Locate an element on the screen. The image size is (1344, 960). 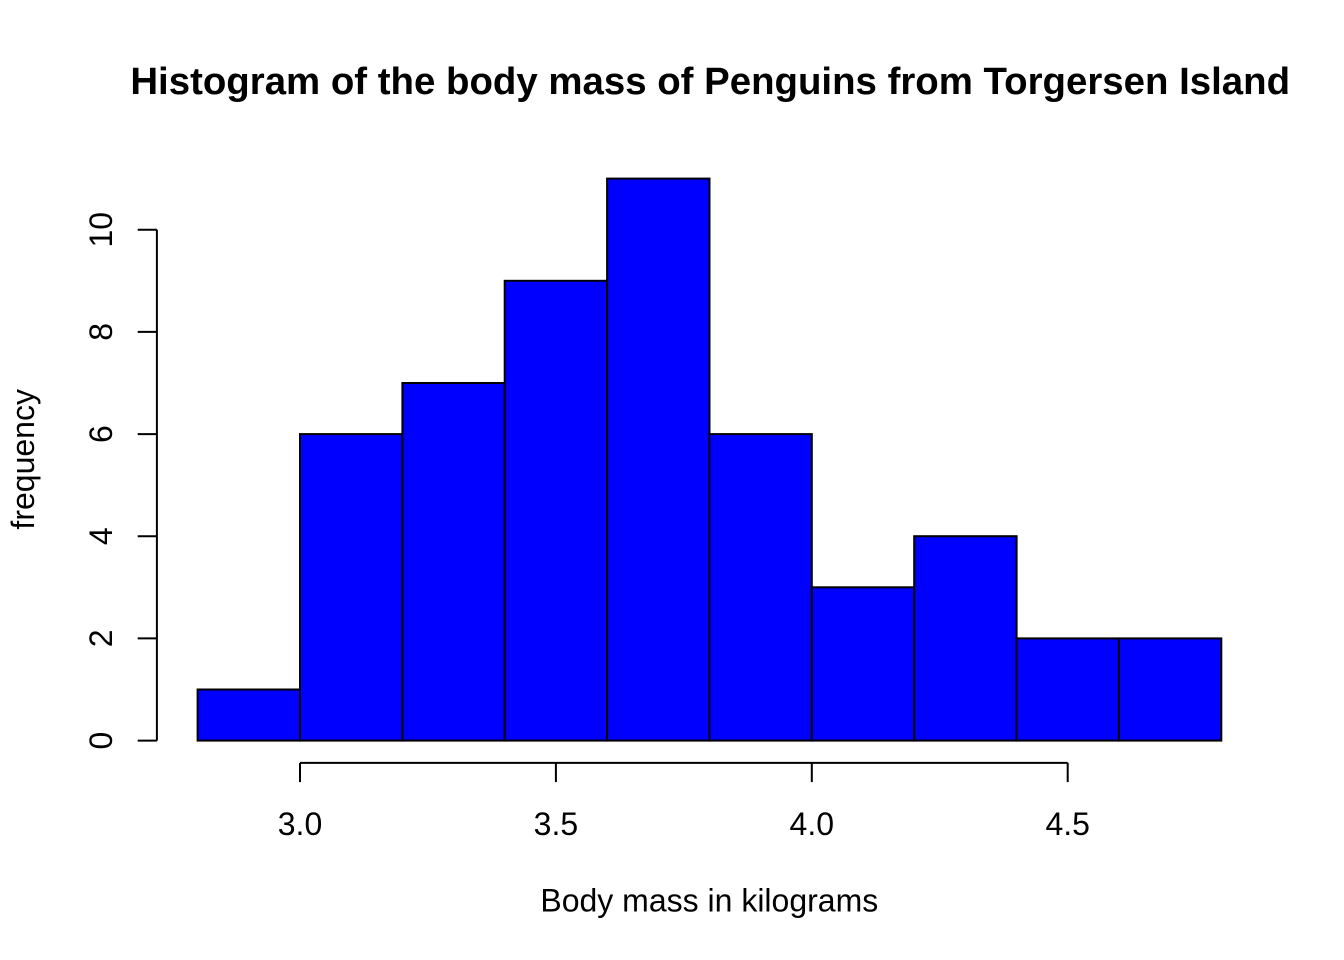
svg-text: 0 is located at coordinates (101, 741).